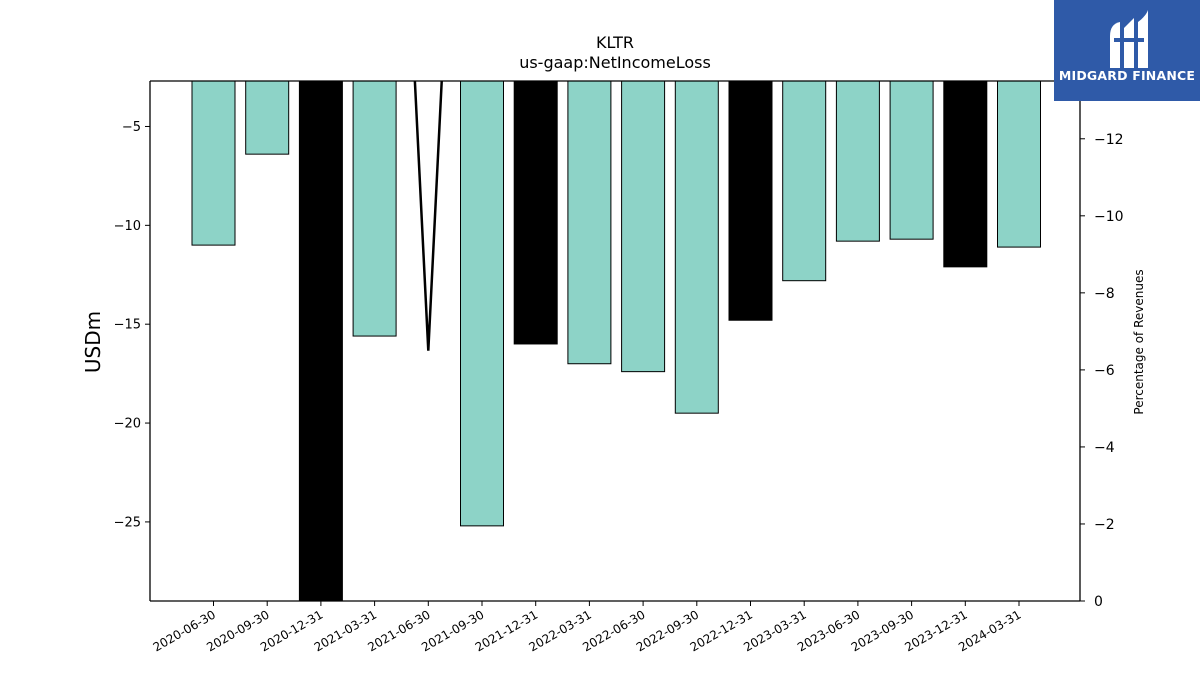 This screenshot has width=1200, height=675. Describe the element at coordinates (1109, 140) in the screenshot. I see `y2-tick-label: −12` at that location.